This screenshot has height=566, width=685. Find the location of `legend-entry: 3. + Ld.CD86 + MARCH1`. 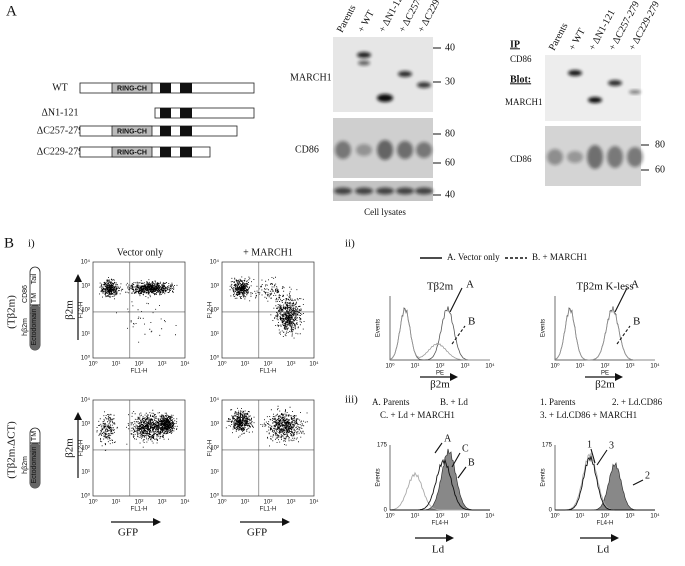

legend-entry: 3. + Ld.CD86 + MARCH1 is located at coordinates (588, 415).